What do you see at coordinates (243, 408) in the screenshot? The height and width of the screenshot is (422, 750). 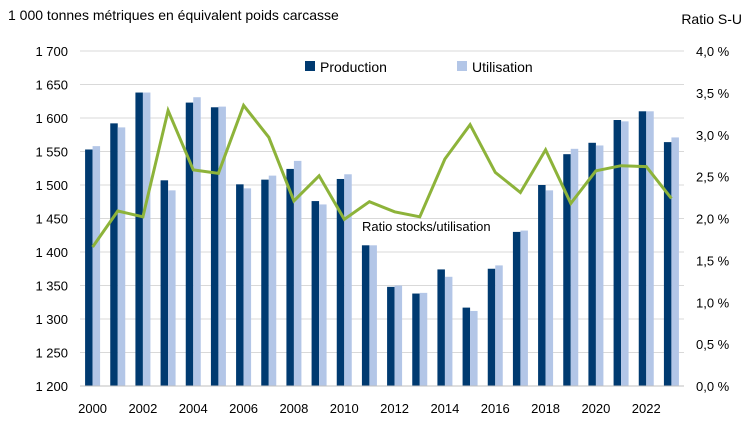 I see `x-axis-tick-label: 2006` at bounding box center [243, 408].